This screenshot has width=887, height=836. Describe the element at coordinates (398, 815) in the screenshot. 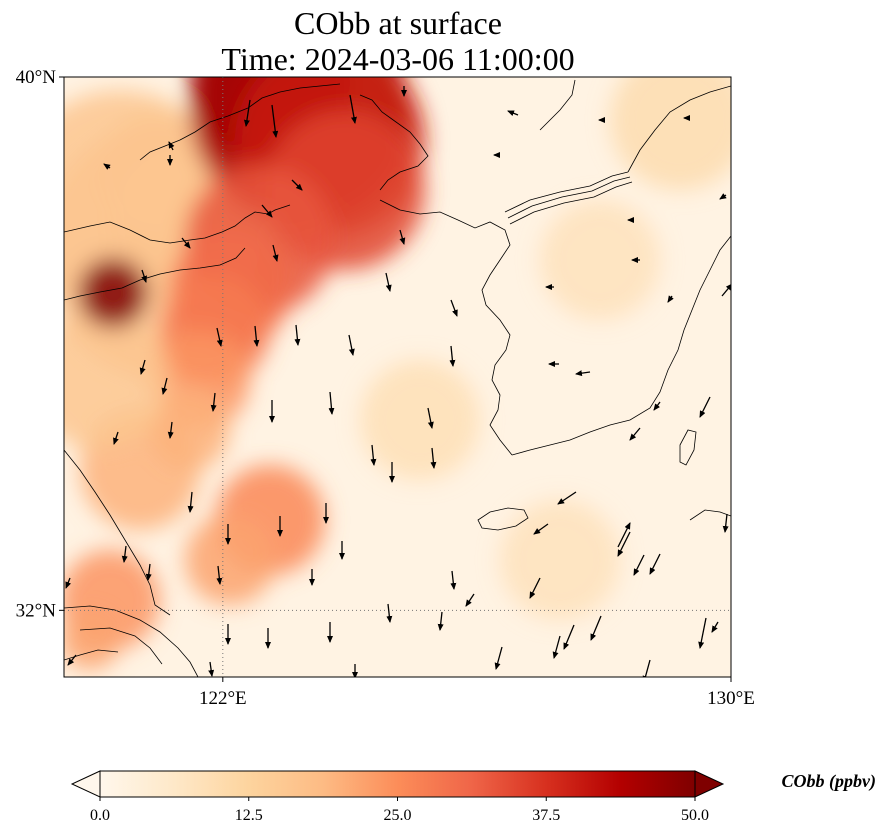

I see `colorbar-tick-label: 25.0` at that location.